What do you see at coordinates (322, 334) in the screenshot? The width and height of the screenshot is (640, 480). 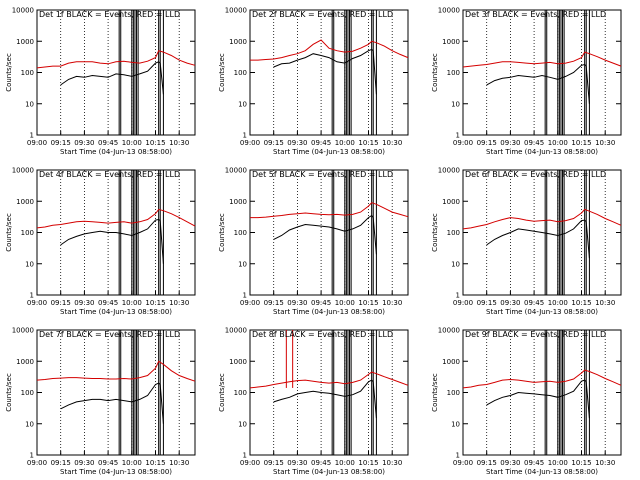 I see `panel-title: Det 8f BLACK = Events, RED = LLD` at bounding box center [322, 334].